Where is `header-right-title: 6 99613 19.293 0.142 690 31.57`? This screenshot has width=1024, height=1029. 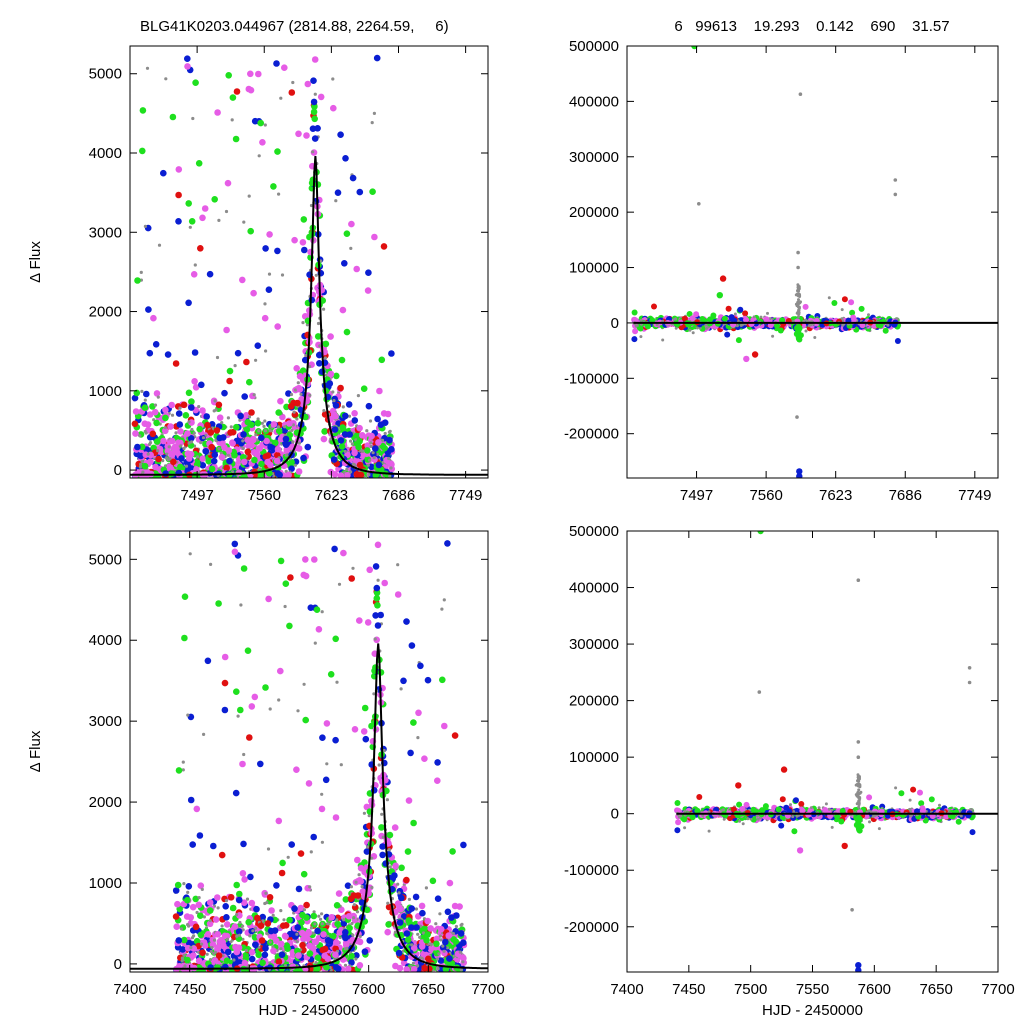
header-right-title: 6 99613 19.293 0.142 690 31.57 is located at coordinates (811, 26).